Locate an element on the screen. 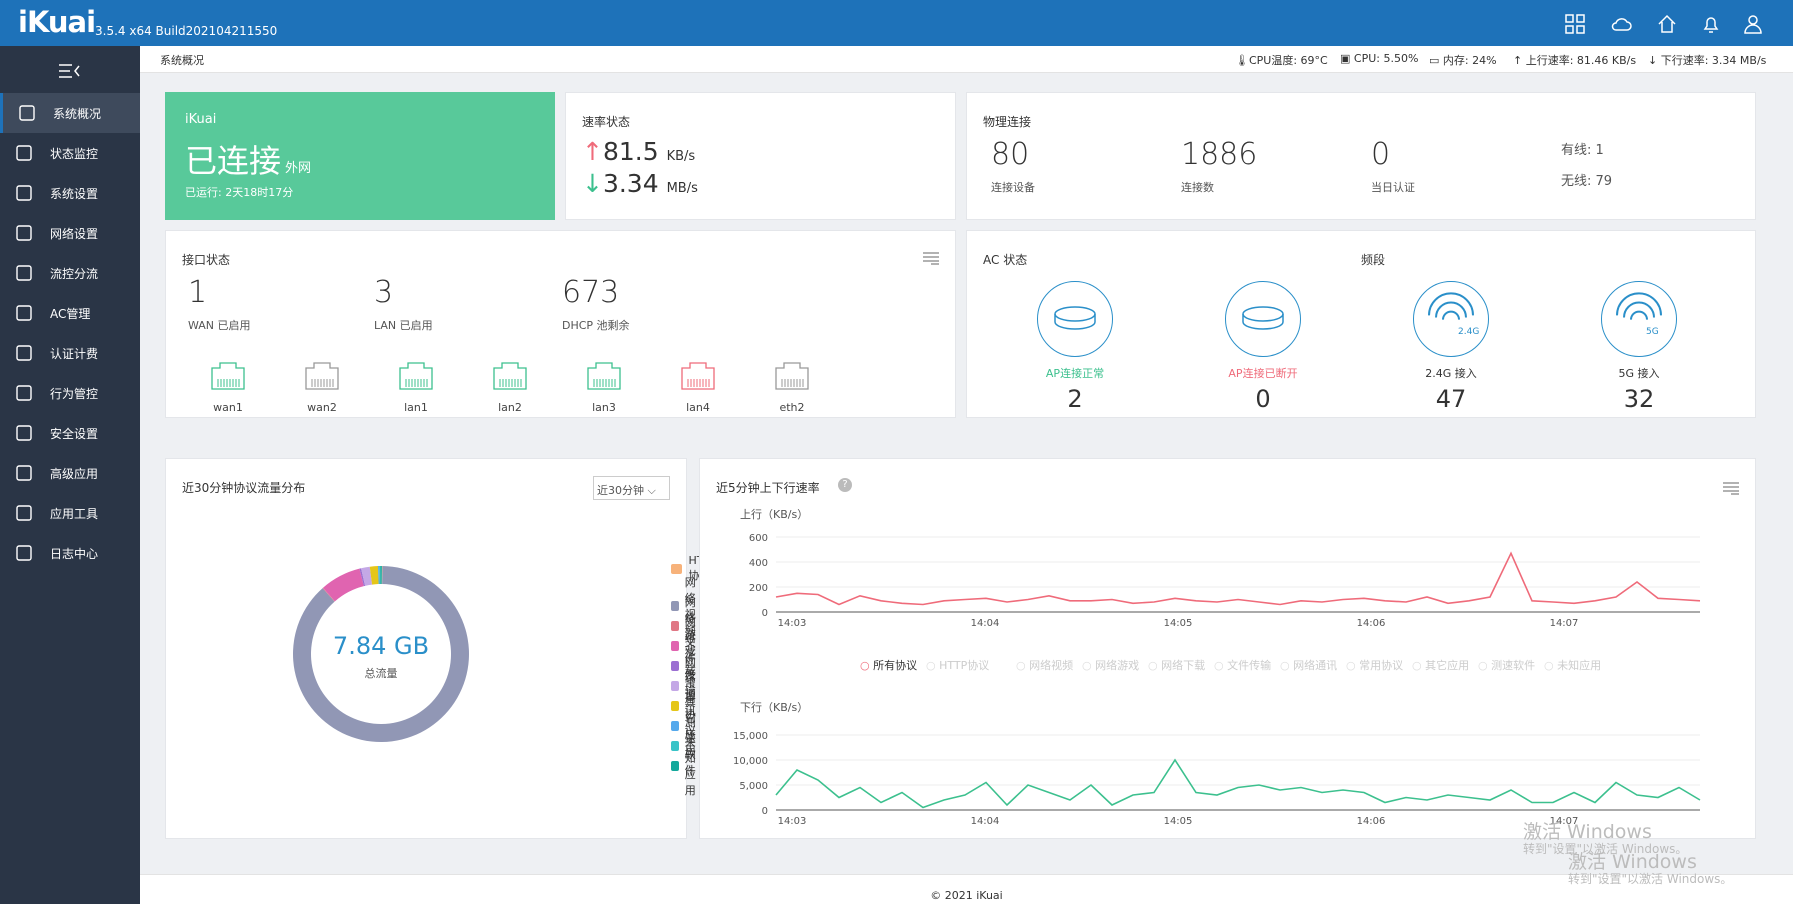 This screenshot has width=1793, height=904. port-wan2: wan2 is located at coordinates (322, 387).